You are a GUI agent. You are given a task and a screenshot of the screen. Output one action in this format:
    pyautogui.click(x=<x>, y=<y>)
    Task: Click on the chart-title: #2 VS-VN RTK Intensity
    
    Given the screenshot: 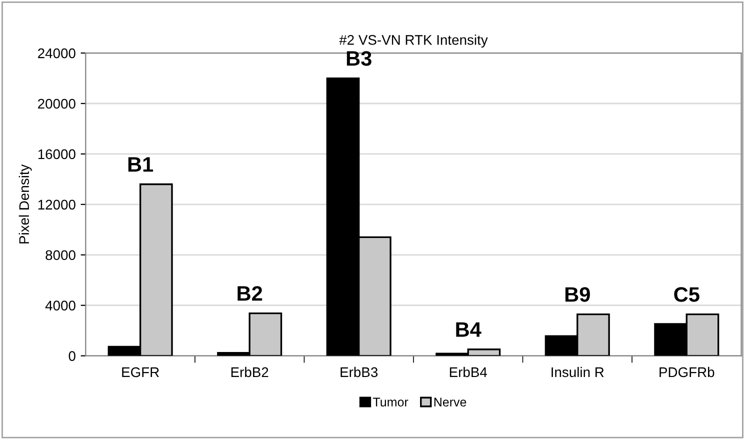 What is the action you would take?
    pyautogui.click(x=413, y=41)
    